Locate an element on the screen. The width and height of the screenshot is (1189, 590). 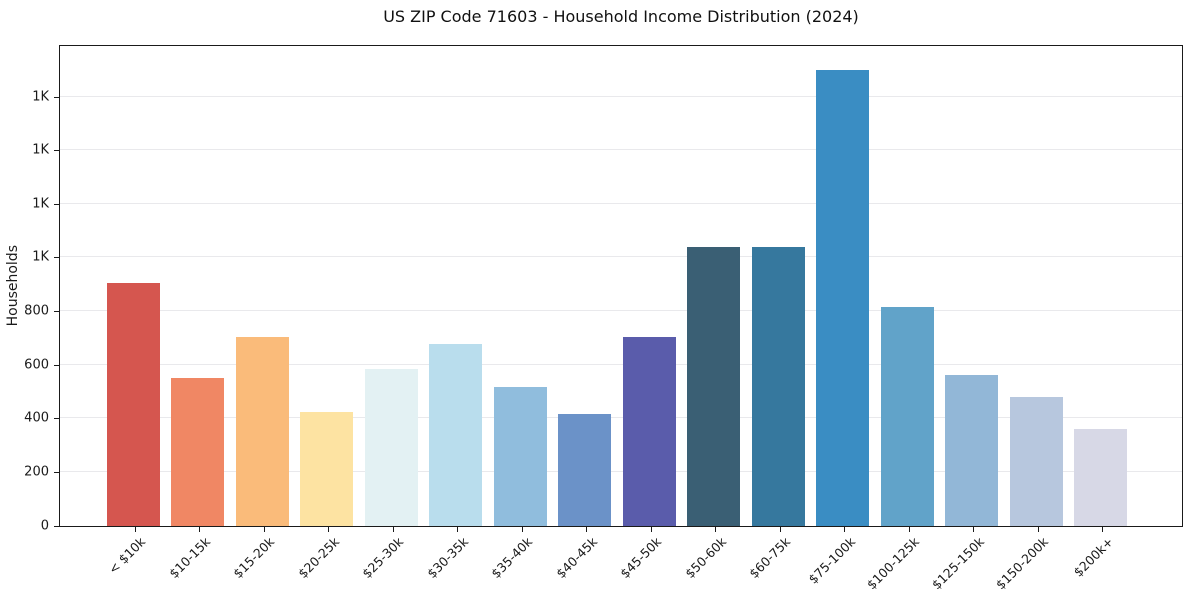
bar-$75-100k is located at coordinates (843, 297).